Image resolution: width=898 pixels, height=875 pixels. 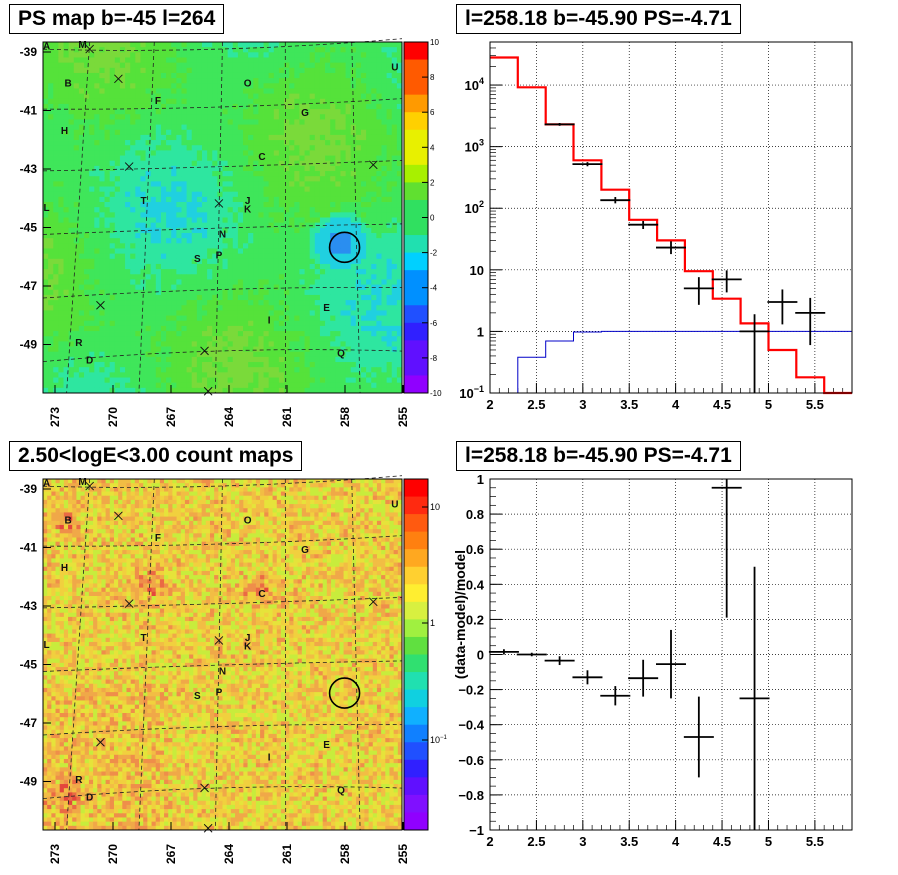 I want to click on y-tick-label: 103, so click(x=474, y=146).